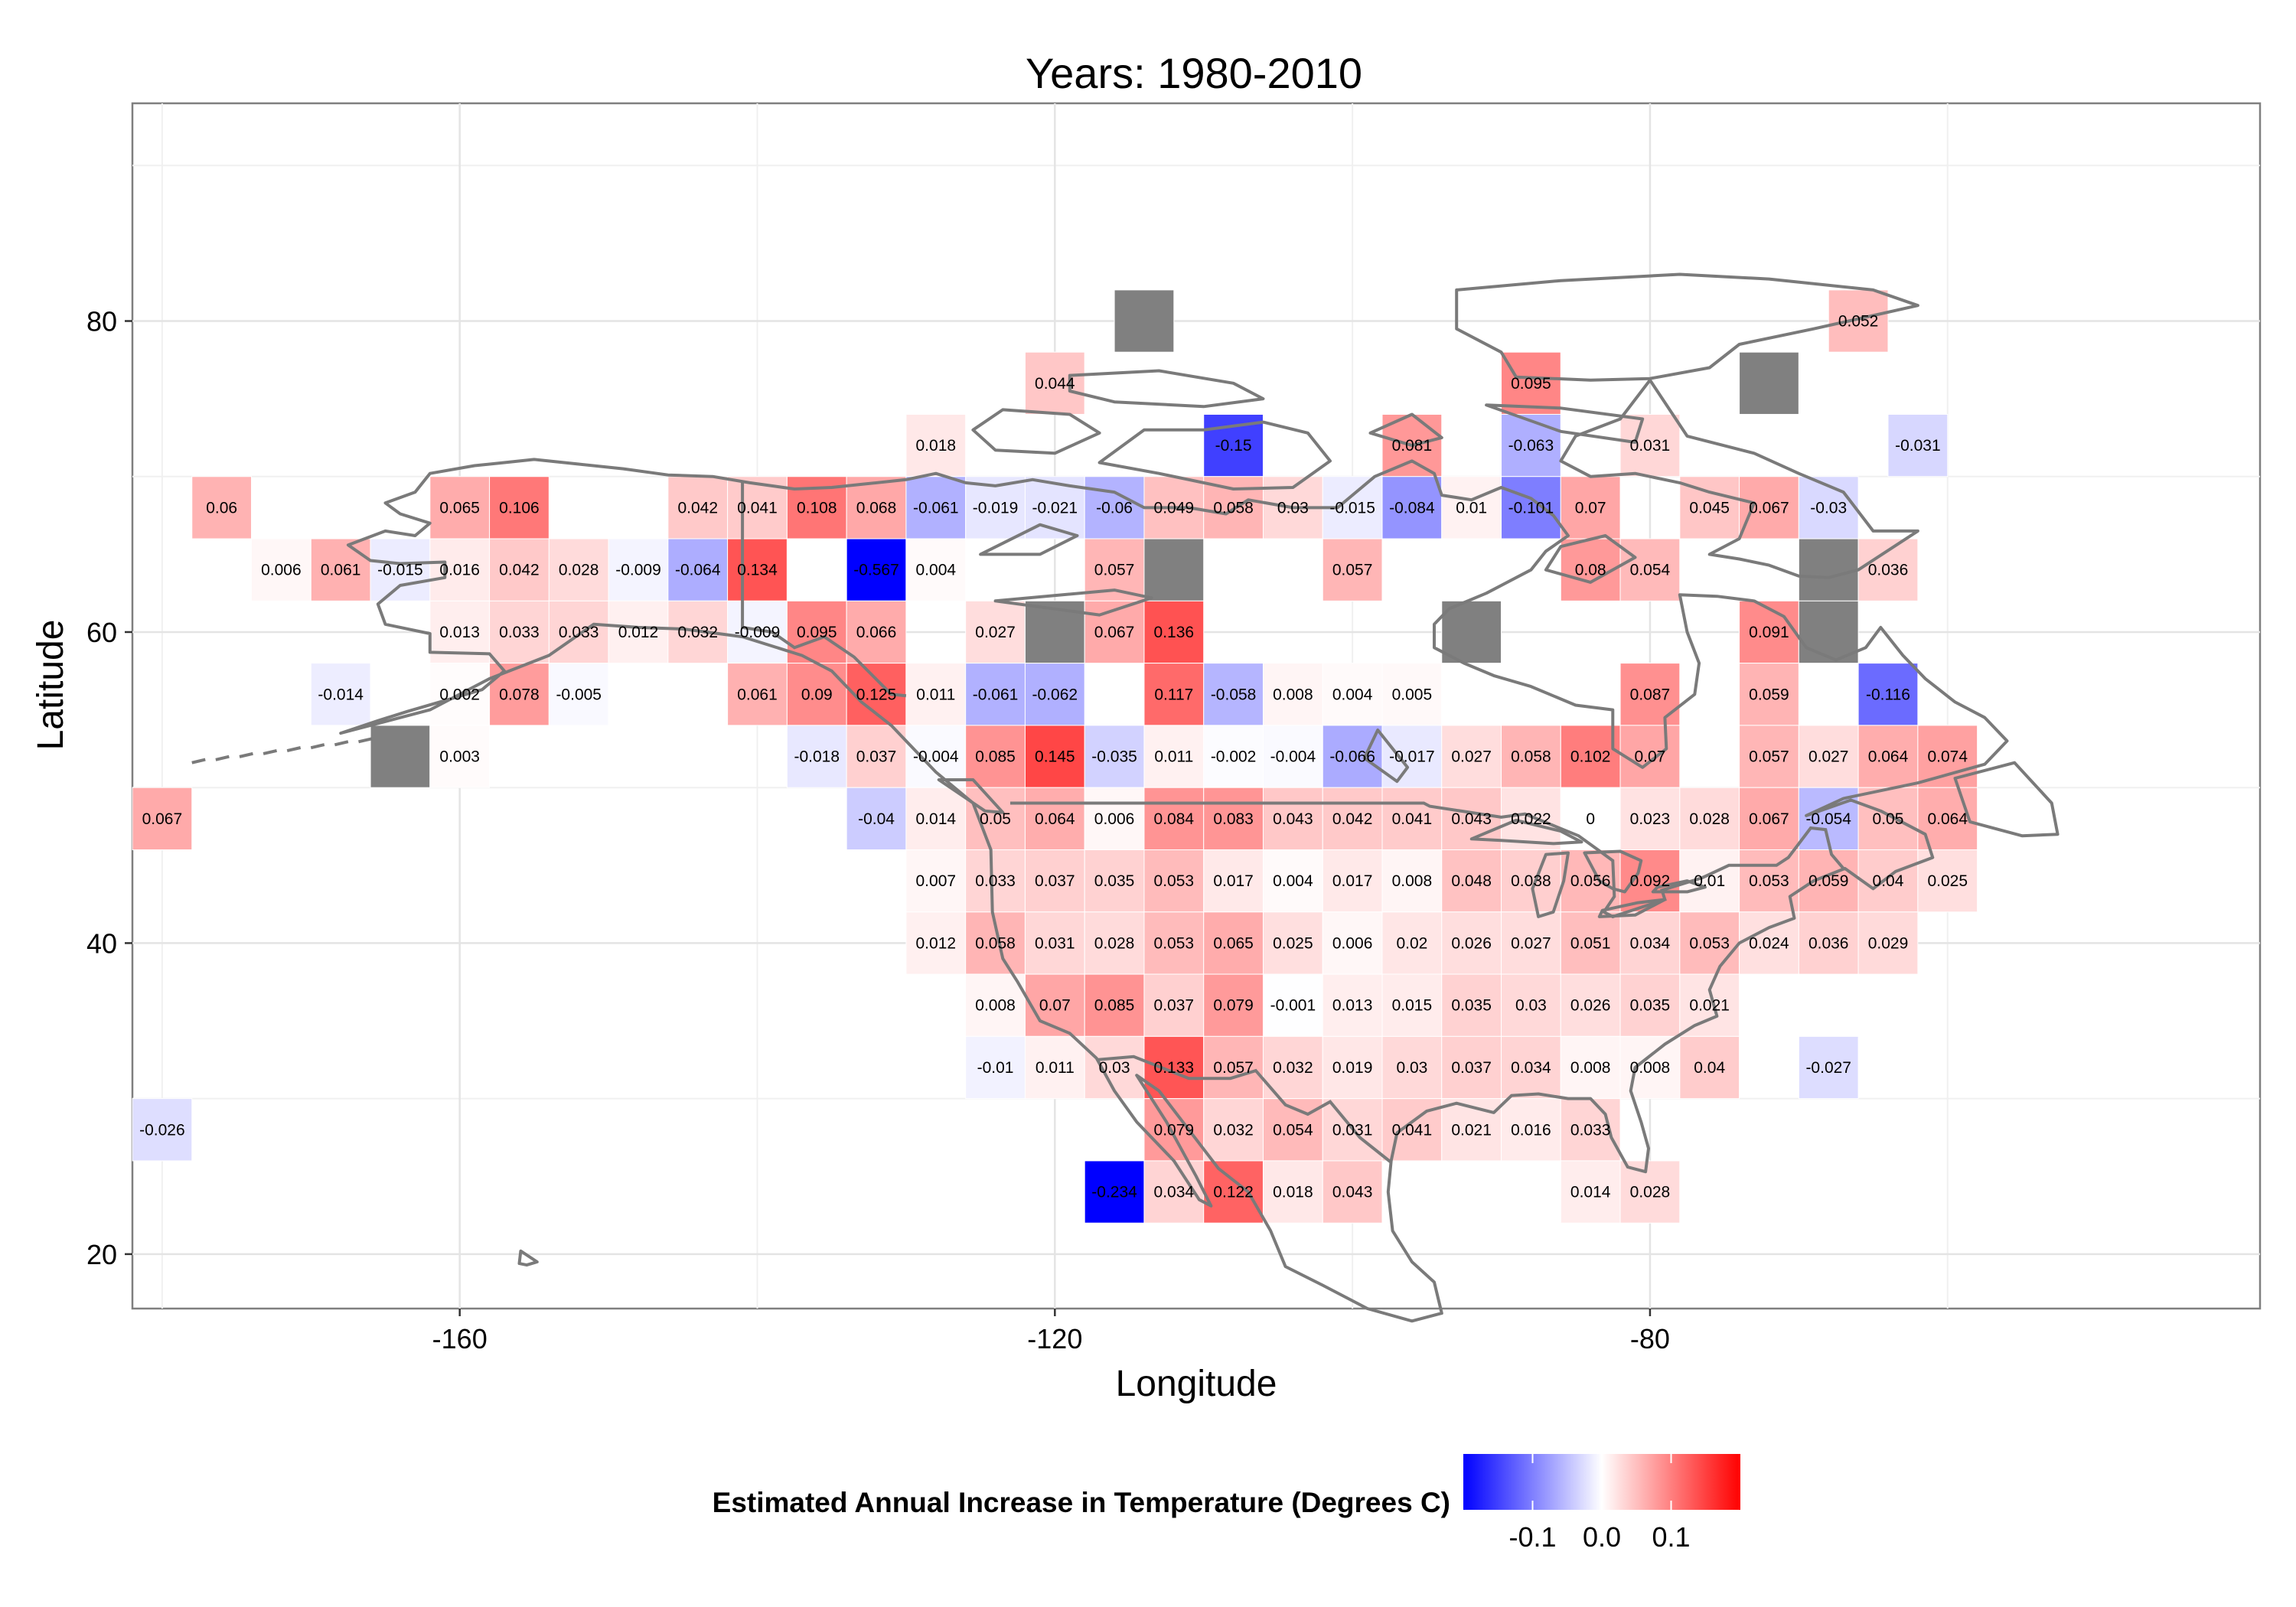 This screenshot has height=1607, width=2296. Describe the element at coordinates (1244, 1109) in the screenshot. I see `us-mexico-border` at that location.